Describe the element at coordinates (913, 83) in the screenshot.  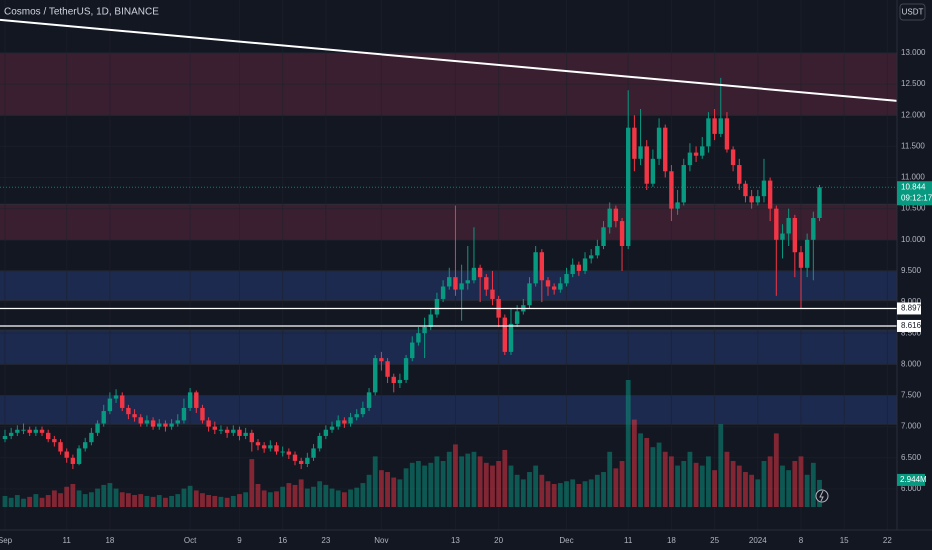
I see `y-tick-label: 12.500` at that location.